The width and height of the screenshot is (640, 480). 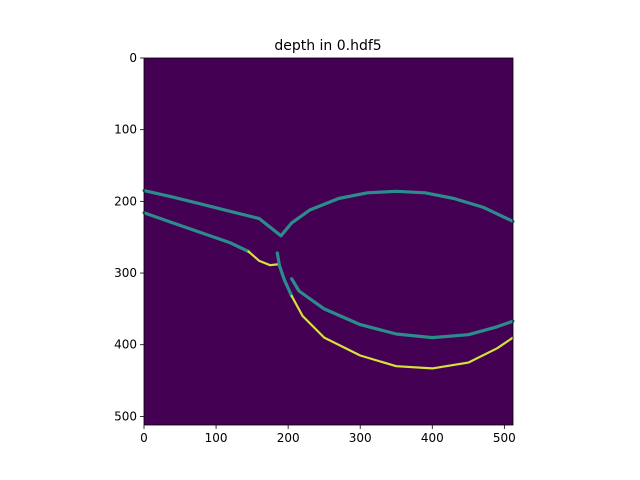 What do you see at coordinates (125, 130) in the screenshot?
I see `y-tick-label: 100` at bounding box center [125, 130].